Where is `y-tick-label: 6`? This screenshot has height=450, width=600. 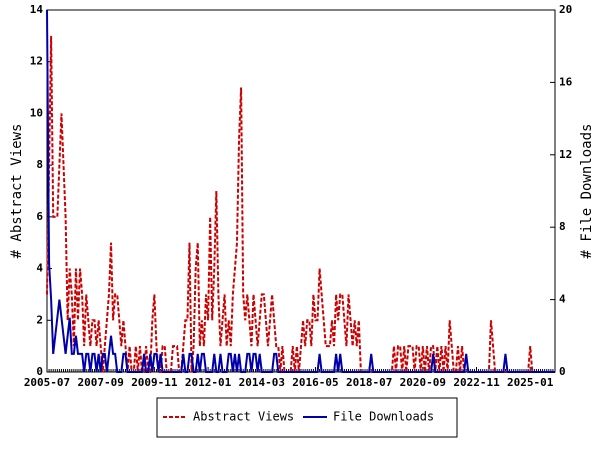 y-tick-label: 6 is located at coordinates (39, 216).